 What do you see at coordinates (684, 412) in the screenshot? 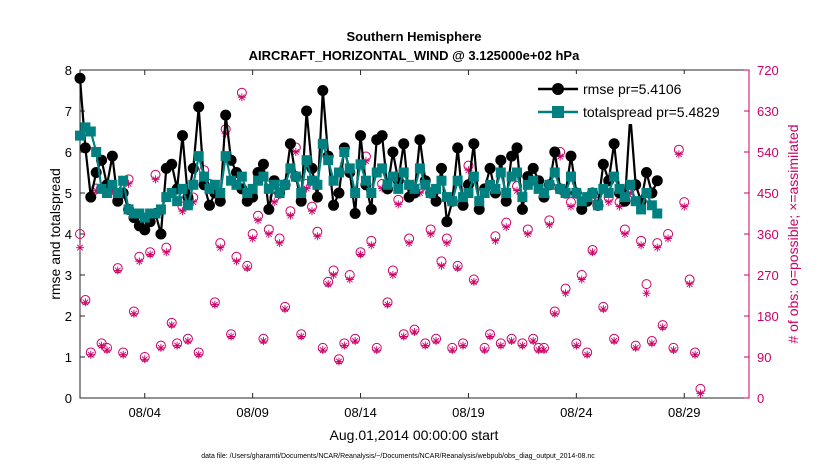
I see `x-tick-label: 08/29` at bounding box center [684, 412].